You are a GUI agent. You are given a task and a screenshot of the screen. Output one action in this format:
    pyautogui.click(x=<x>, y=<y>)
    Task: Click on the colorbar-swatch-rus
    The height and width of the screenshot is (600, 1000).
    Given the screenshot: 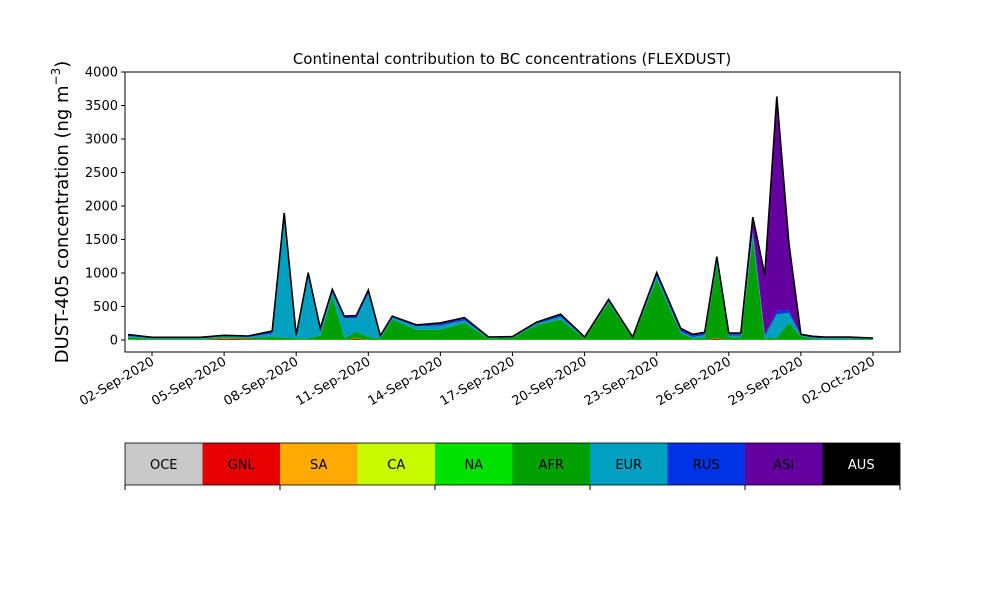 What is the action you would take?
    pyautogui.click(x=706, y=464)
    